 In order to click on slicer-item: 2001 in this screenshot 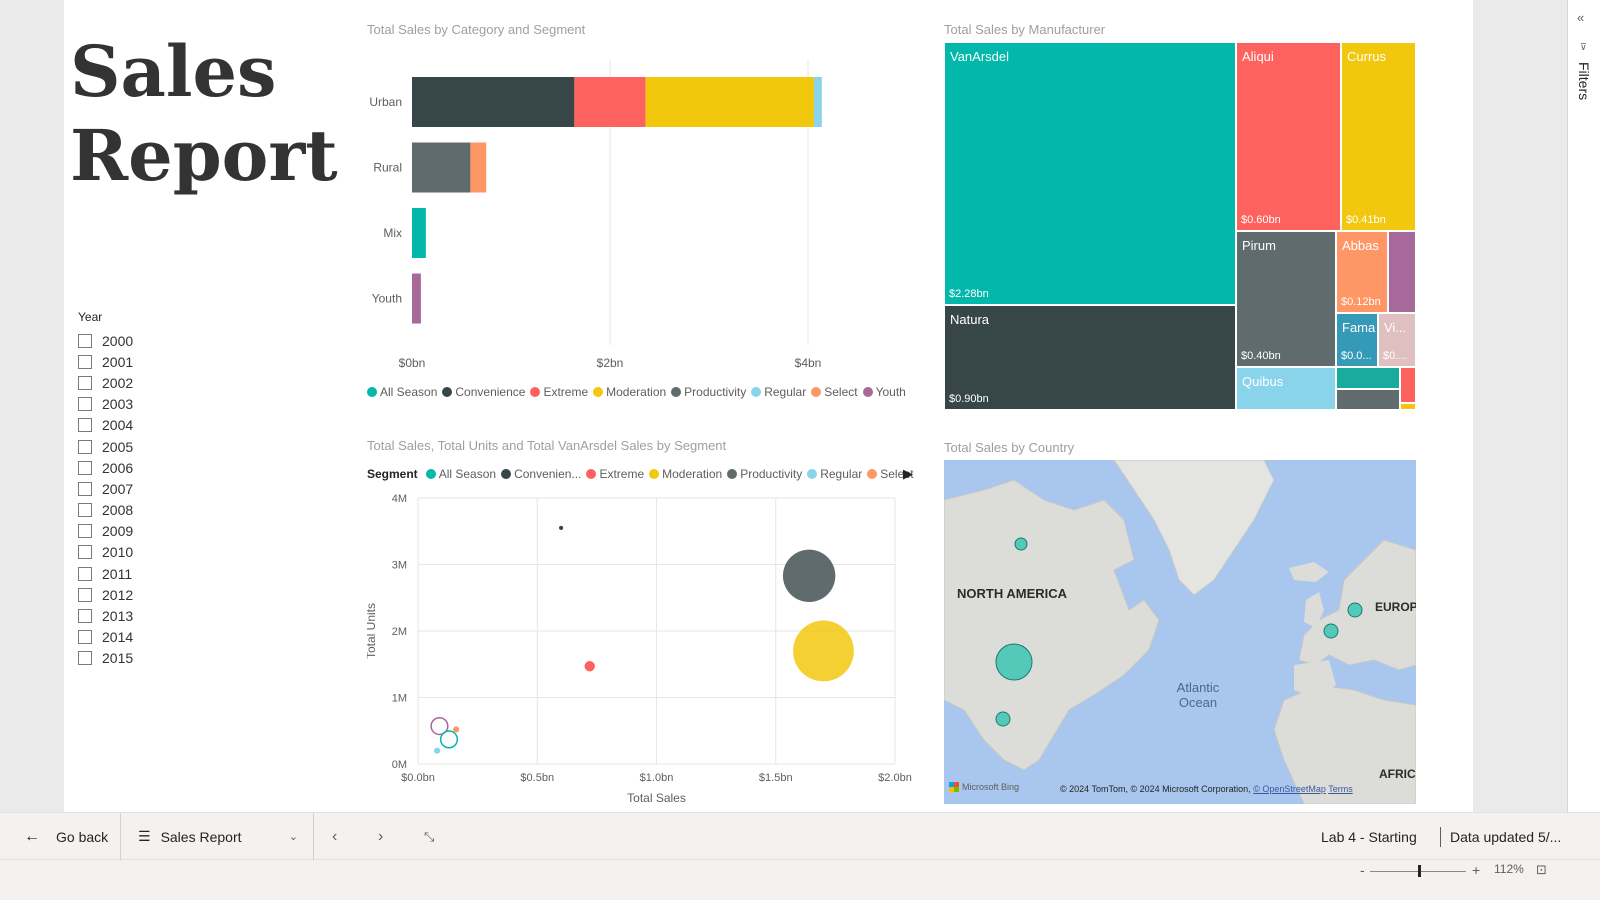, I will do `click(178, 361)`.